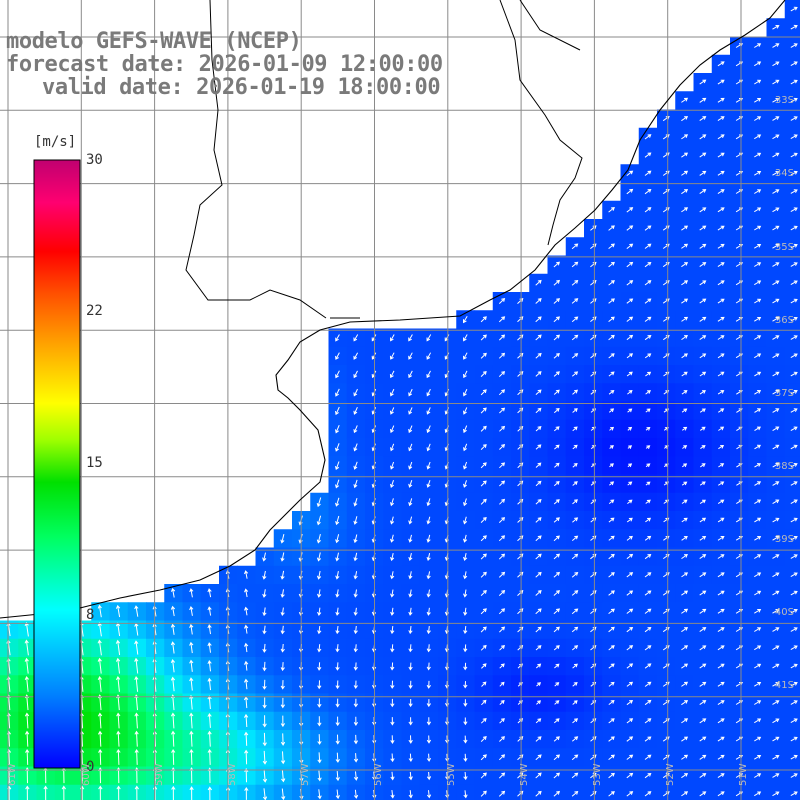  I want to click on model-title: modelo GEFS-WAVE (NCEP), so click(154, 41).